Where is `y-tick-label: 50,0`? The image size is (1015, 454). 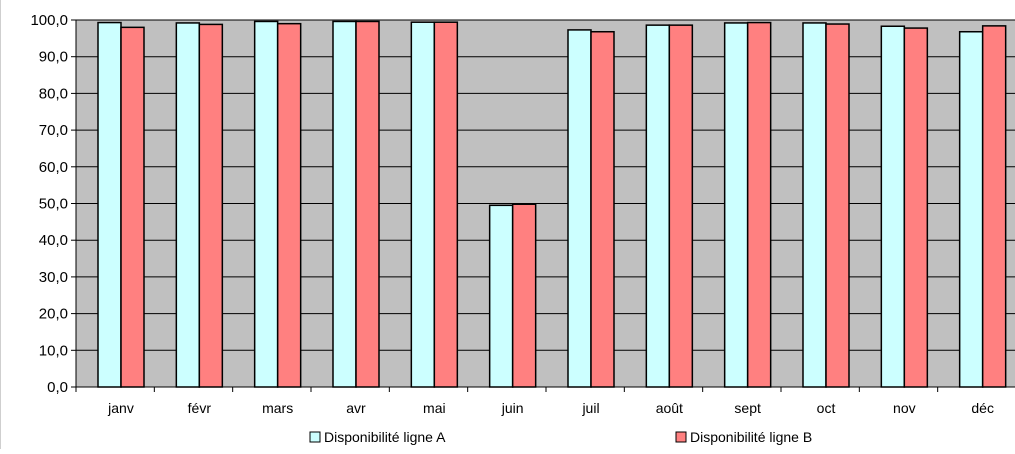 y-tick-label: 50,0 is located at coordinates (53, 204).